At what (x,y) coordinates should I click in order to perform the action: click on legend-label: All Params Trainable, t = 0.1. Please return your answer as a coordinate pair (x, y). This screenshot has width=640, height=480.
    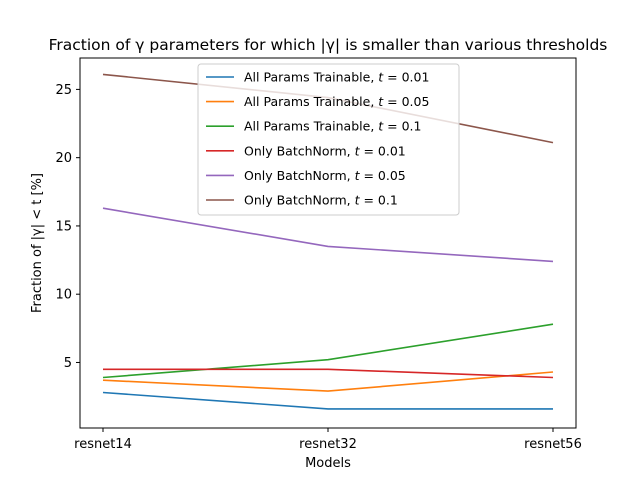
    Looking at the image, I should click on (332, 126).